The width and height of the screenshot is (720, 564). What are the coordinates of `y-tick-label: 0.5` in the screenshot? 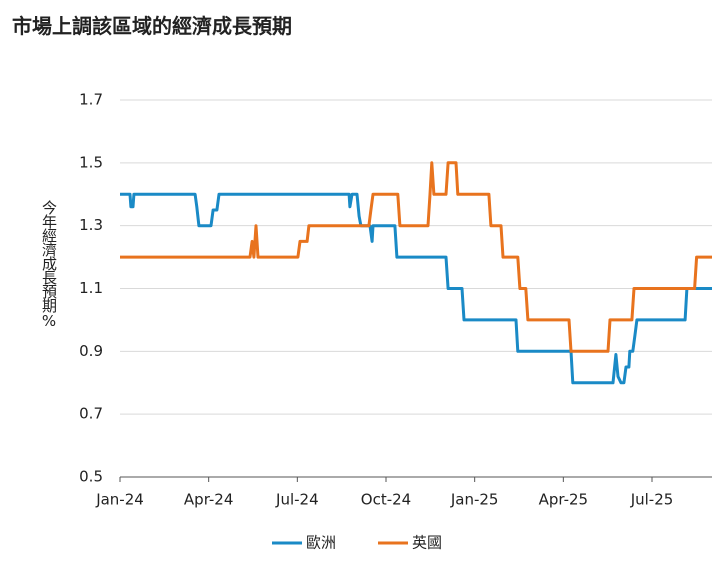 It's located at (91, 477).